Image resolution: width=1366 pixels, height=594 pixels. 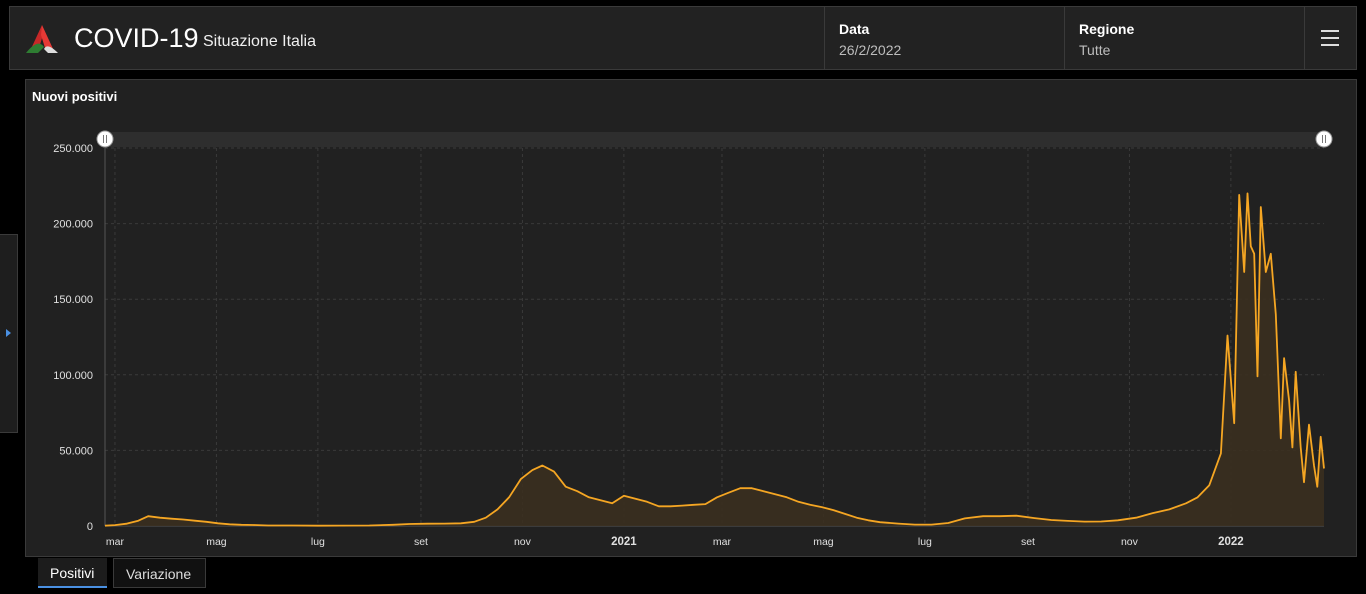 I want to click on region-value: Tutte, so click(x=1095, y=50).